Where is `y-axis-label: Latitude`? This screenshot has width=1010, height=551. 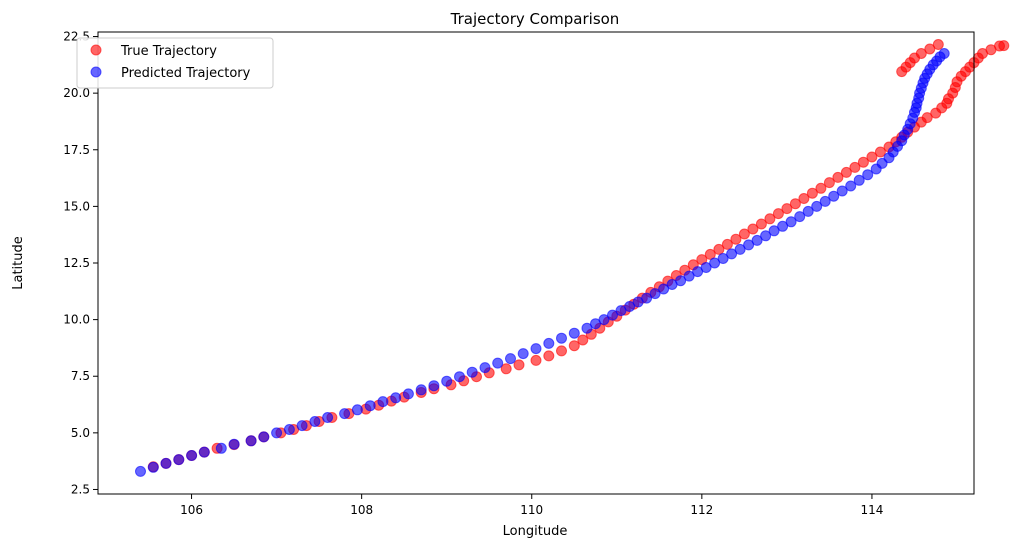
y-axis-label: Latitude is located at coordinates (18, 263).